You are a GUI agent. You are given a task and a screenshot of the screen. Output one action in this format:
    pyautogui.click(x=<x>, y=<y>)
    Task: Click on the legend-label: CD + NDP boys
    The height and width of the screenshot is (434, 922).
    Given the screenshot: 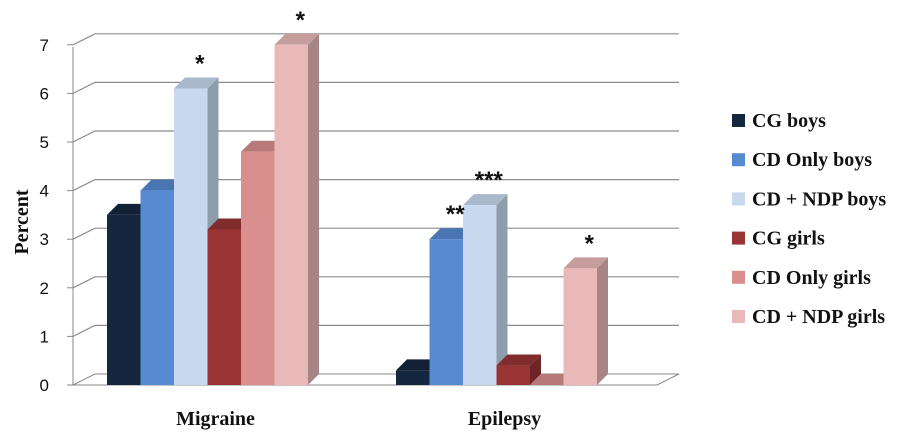 What is the action you would take?
    pyautogui.click(x=819, y=199)
    